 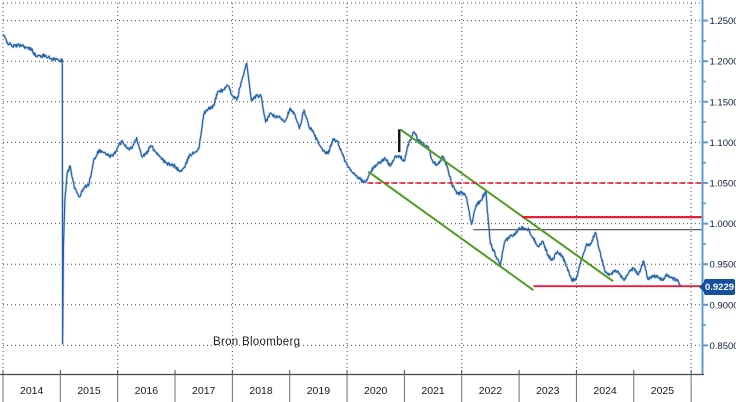 I want to click on x-axis-year-label: 2022, so click(x=491, y=391).